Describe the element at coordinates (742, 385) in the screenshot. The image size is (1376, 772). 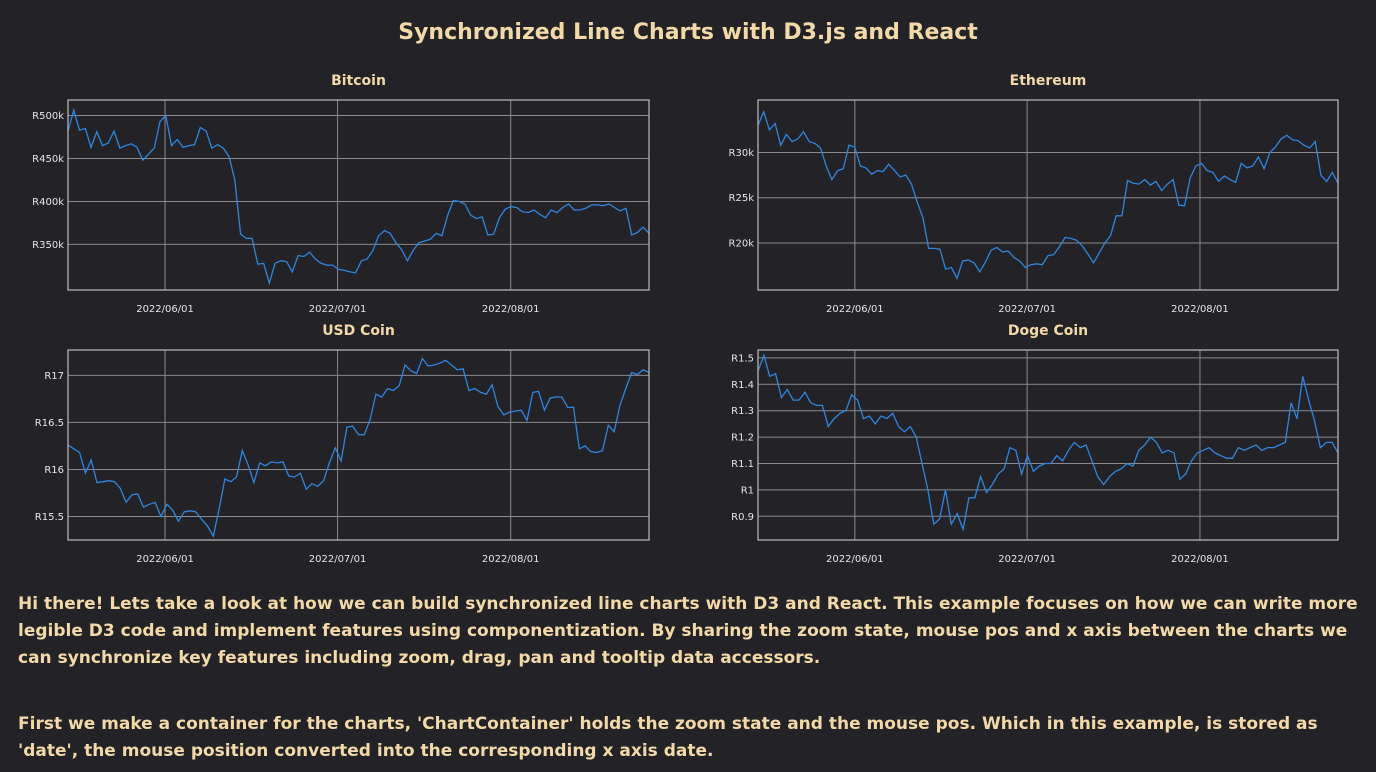
I see `y-tick-label: R1.4` at that location.